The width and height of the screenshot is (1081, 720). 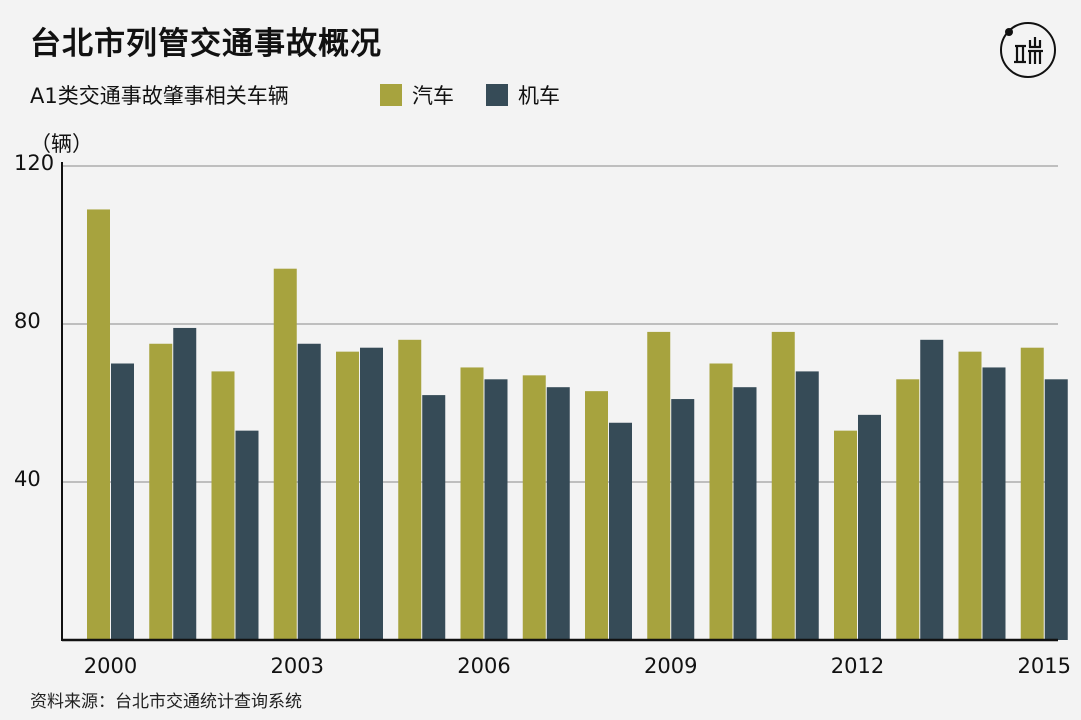 I want to click on logo-glyph-icon, so click(x=1028, y=50).